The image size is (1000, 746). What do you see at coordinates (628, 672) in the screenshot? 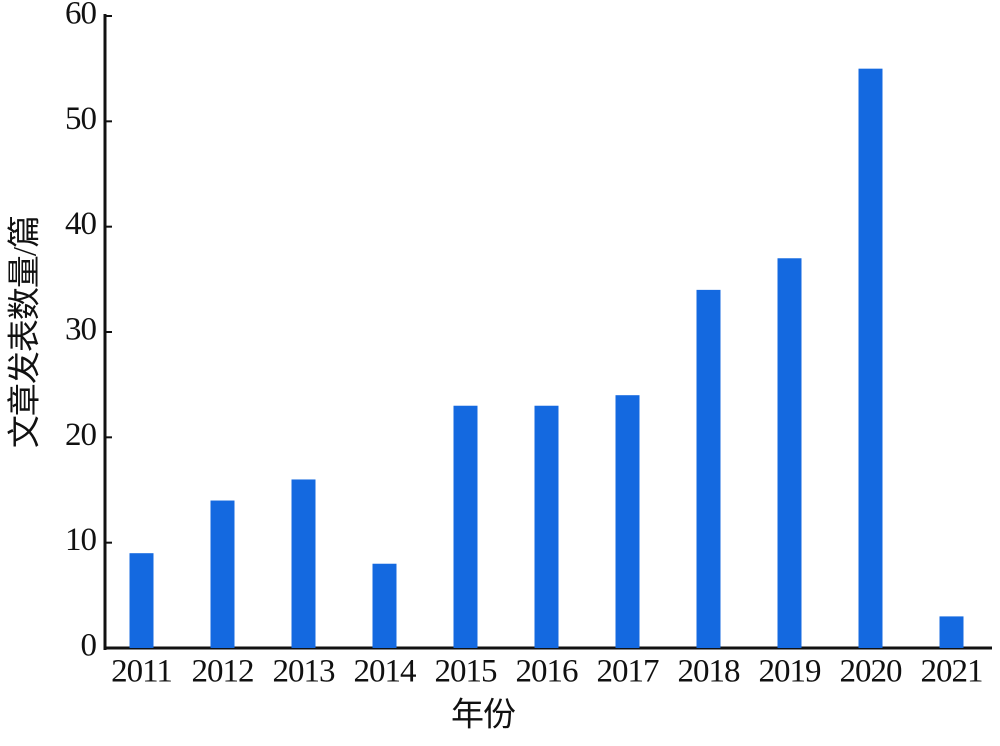
I see `x-tick-label: 2017` at bounding box center [628, 672].